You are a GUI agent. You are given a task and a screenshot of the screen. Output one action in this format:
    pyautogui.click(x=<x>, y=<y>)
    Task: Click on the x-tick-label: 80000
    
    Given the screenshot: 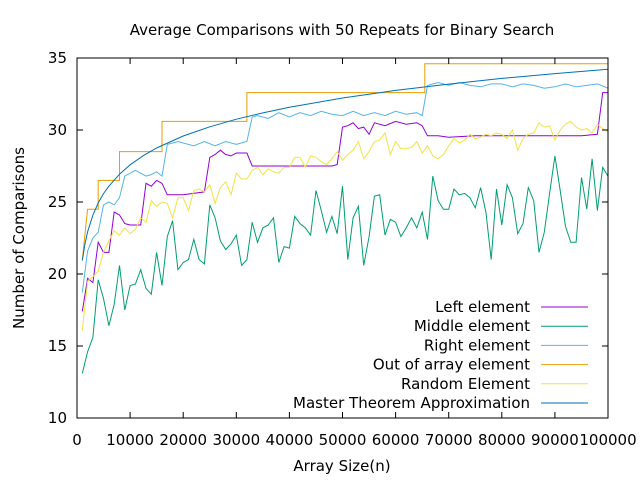 What is the action you would take?
    pyautogui.click(x=502, y=440)
    